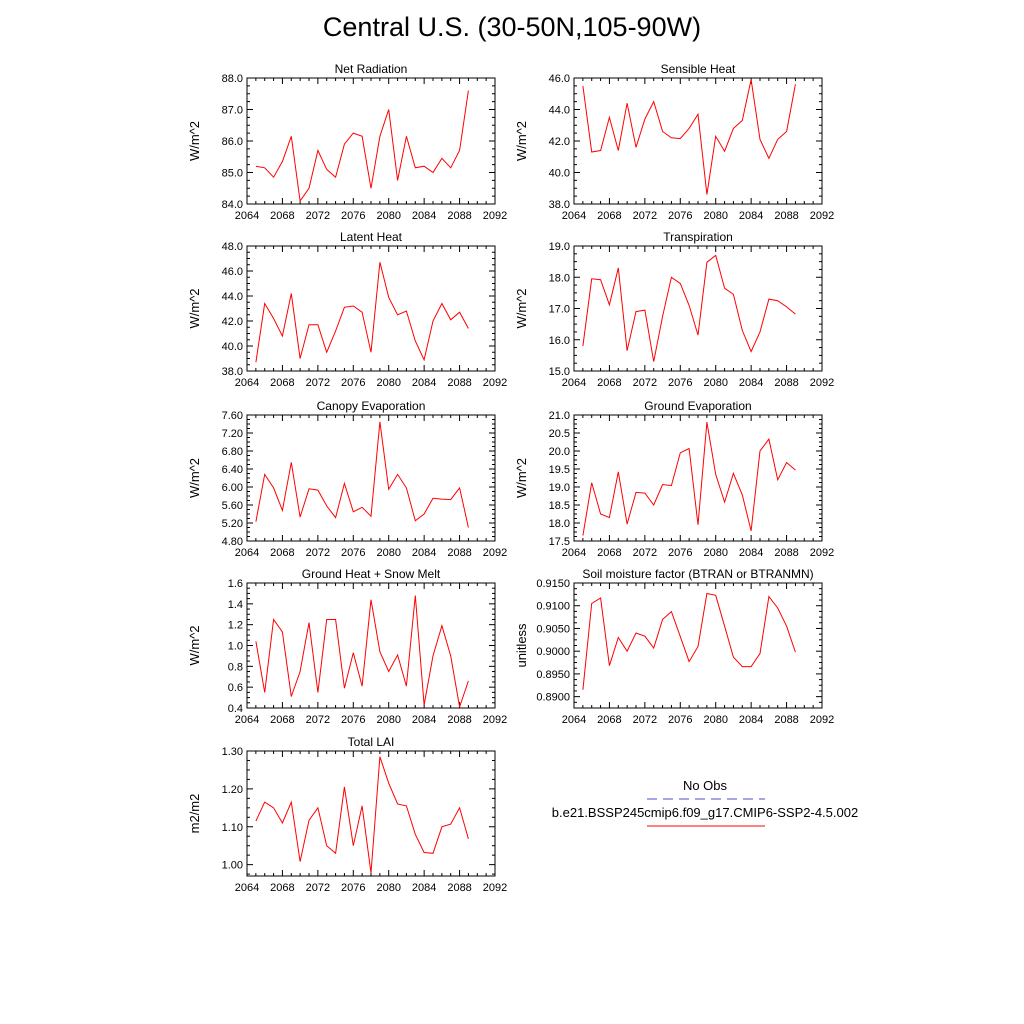 The height and width of the screenshot is (1024, 1024). I want to click on legend-line-model, so click(705, 826).